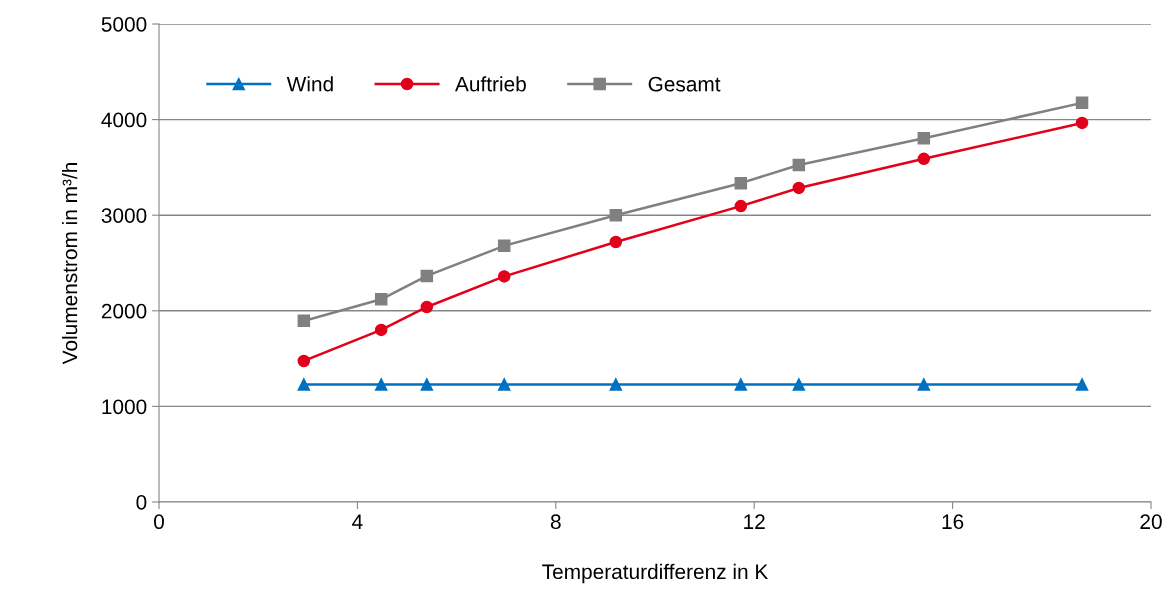  What do you see at coordinates (124, 215) in the screenshot?
I see `y-tick-label: 3000` at bounding box center [124, 215].